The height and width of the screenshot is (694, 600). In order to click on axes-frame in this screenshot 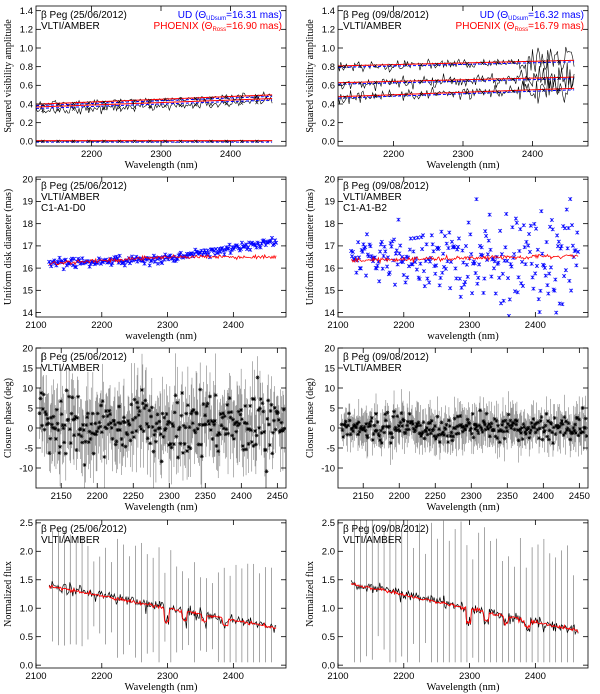, I will do `click(463, 594)`.